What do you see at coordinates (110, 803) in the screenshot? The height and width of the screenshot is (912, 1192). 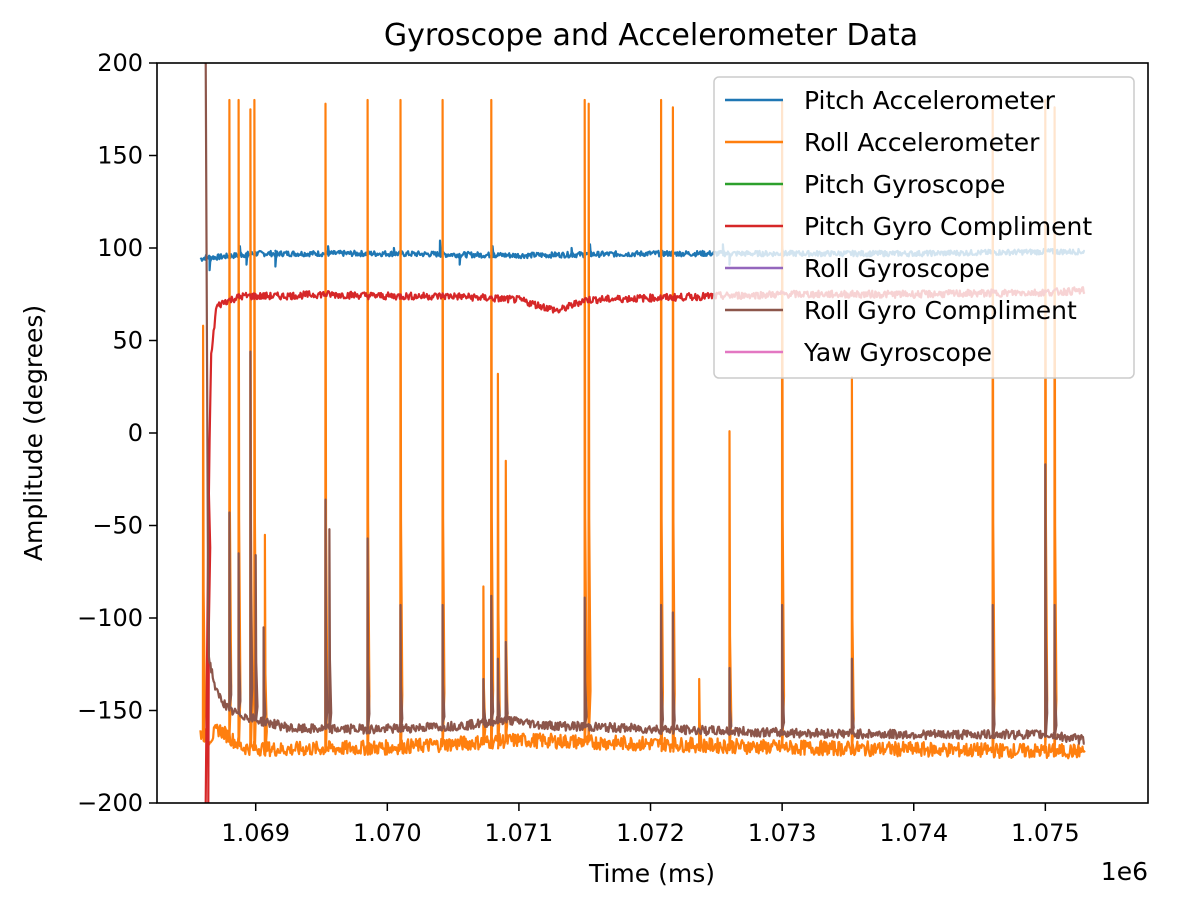 I see `y-tick-label: −200` at bounding box center [110, 803].